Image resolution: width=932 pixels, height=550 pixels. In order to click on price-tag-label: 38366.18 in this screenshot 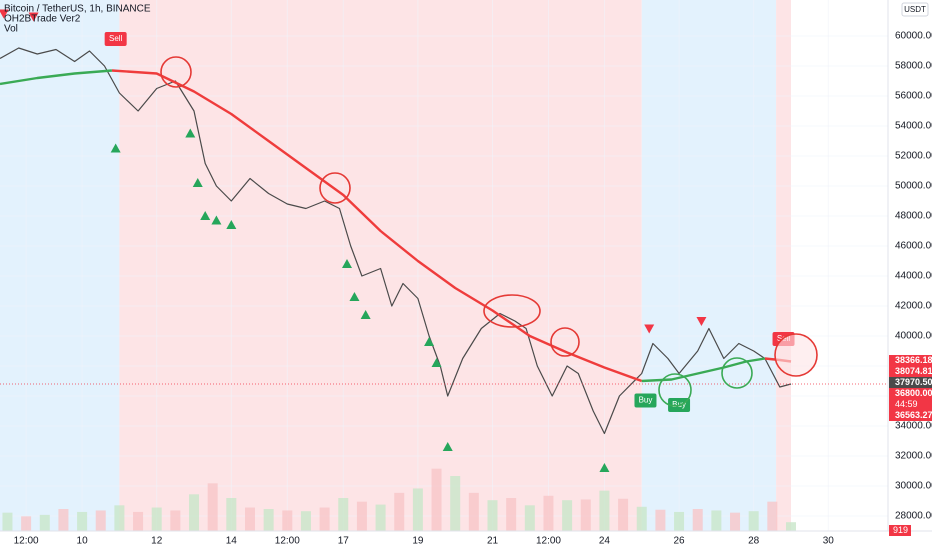, I will do `click(913, 360)`.